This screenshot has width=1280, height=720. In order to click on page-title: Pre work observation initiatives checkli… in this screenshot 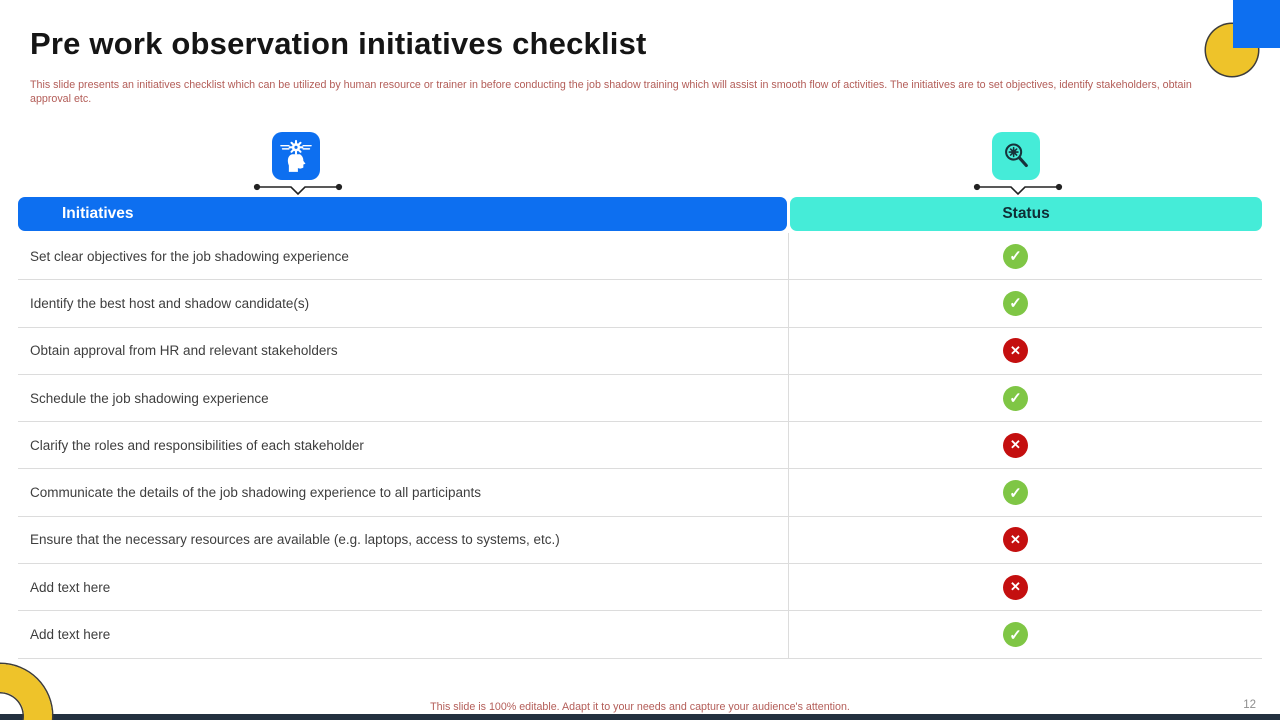, I will do `click(338, 43)`.